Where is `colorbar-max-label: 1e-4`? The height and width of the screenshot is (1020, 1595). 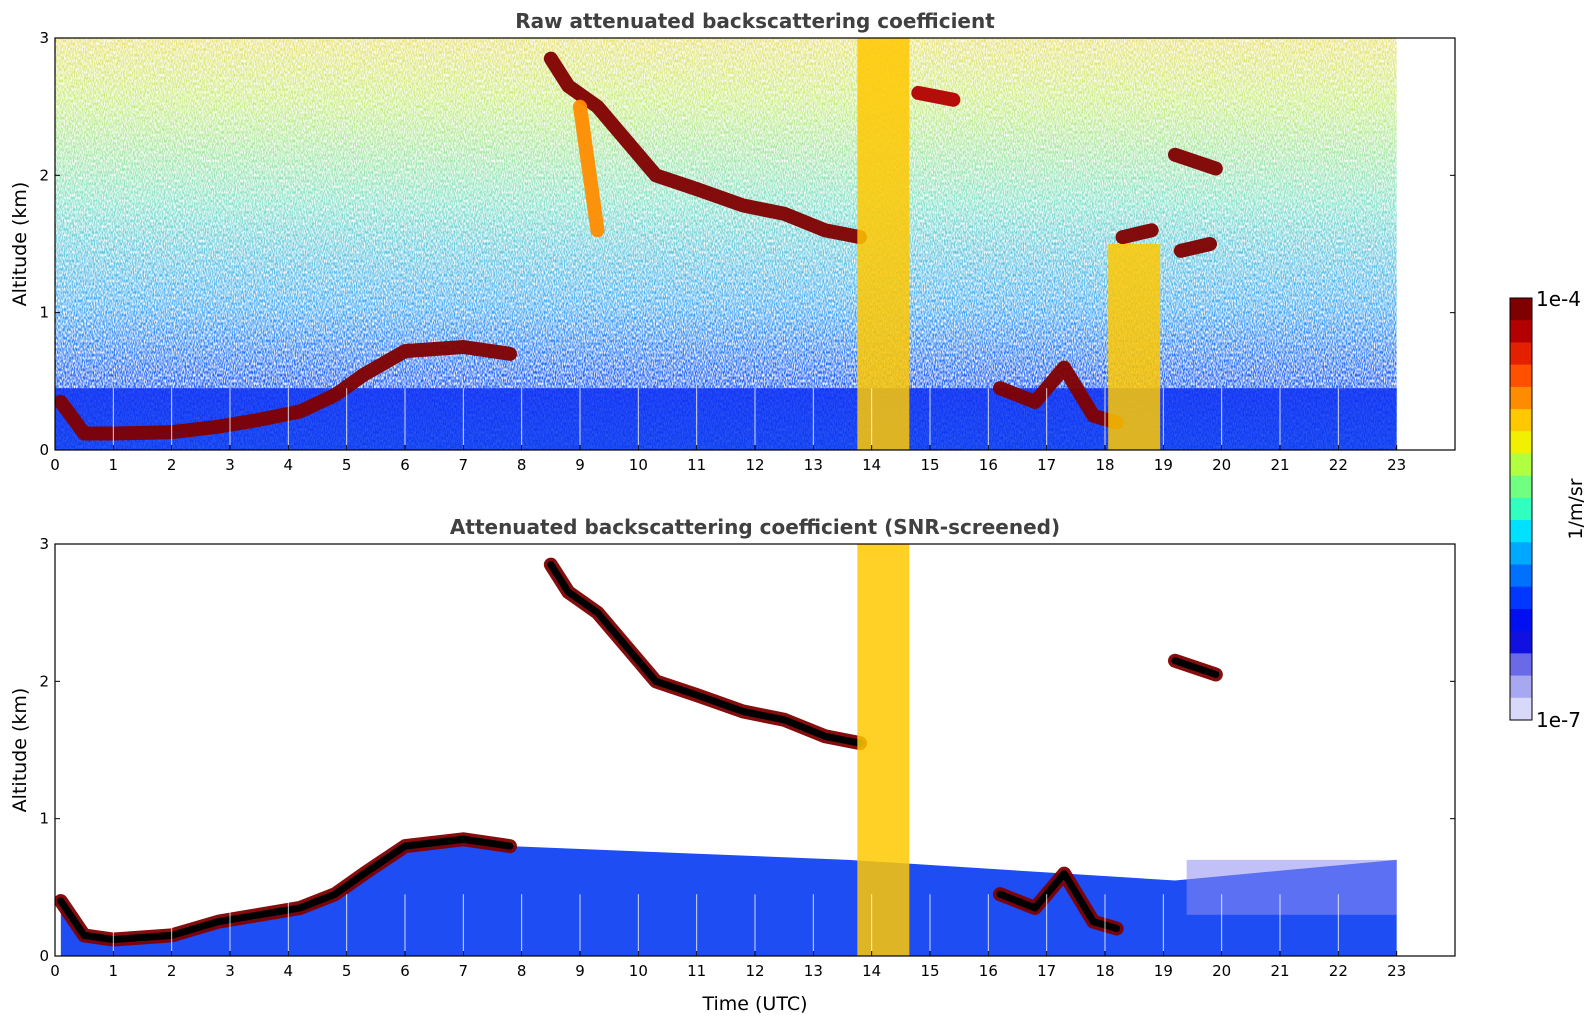 colorbar-max-label: 1e-4 is located at coordinates (1558, 299).